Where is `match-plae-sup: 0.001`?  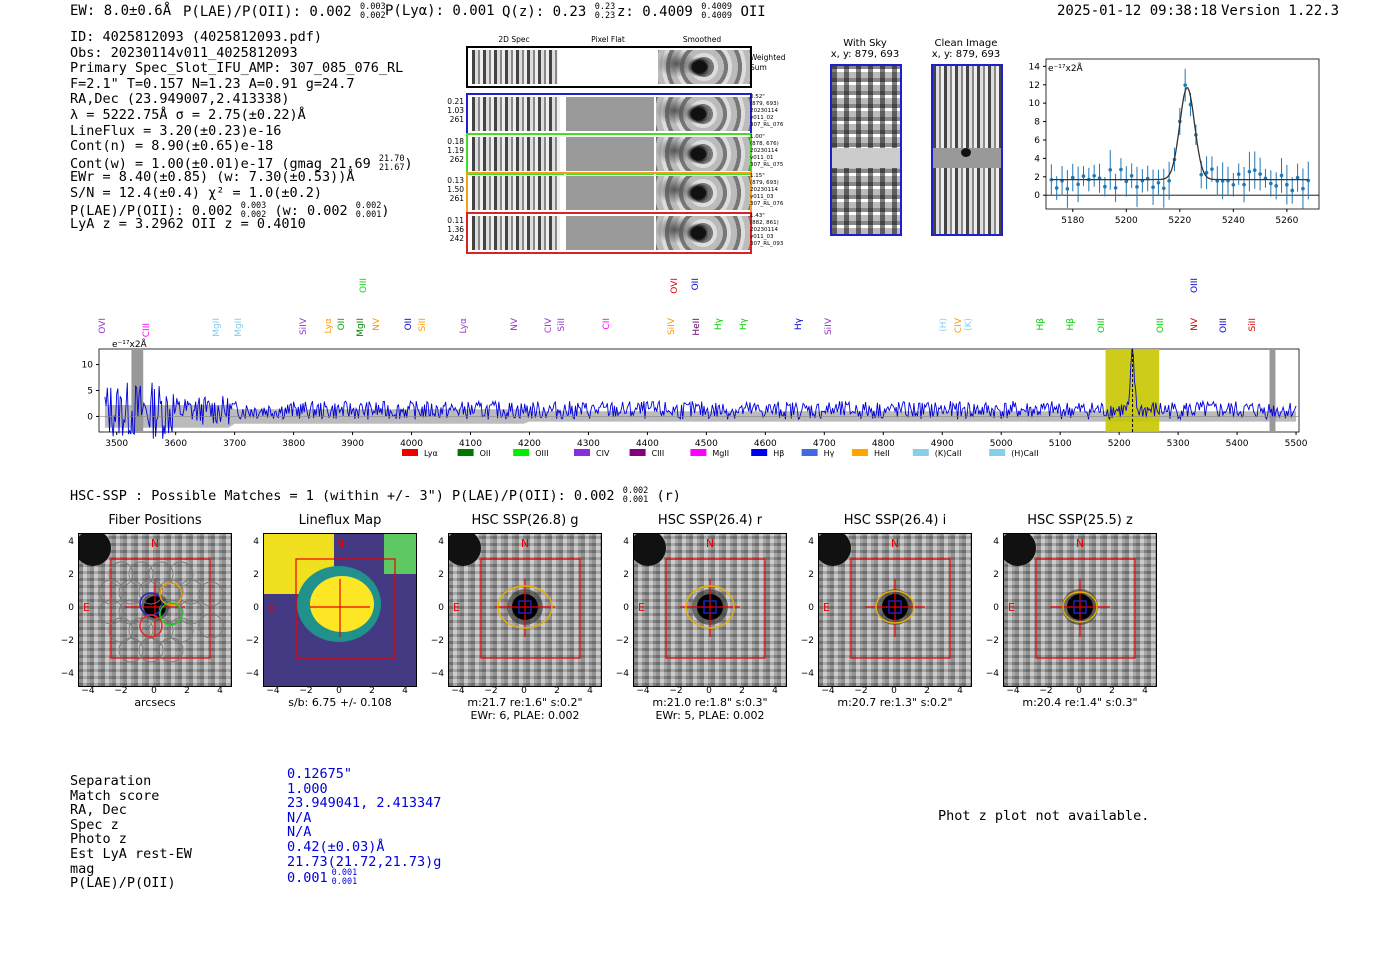
match-plae-sup: 0.001 is located at coordinates (344, 873).